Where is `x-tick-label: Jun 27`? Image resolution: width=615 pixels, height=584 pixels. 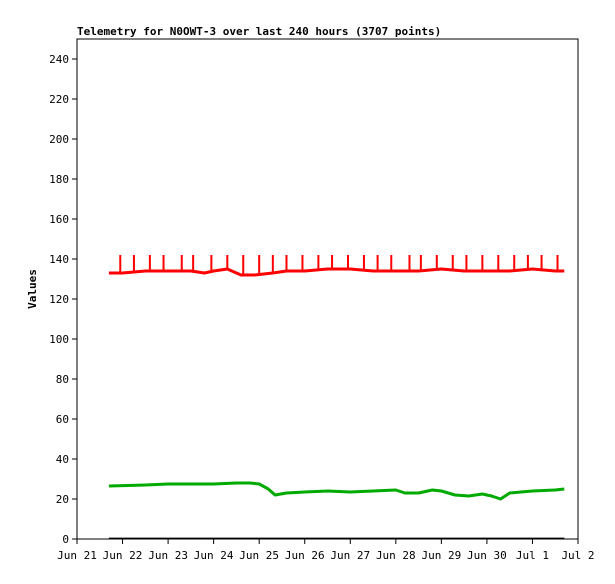
x-tick-label: Jun 27 is located at coordinates (350, 555).